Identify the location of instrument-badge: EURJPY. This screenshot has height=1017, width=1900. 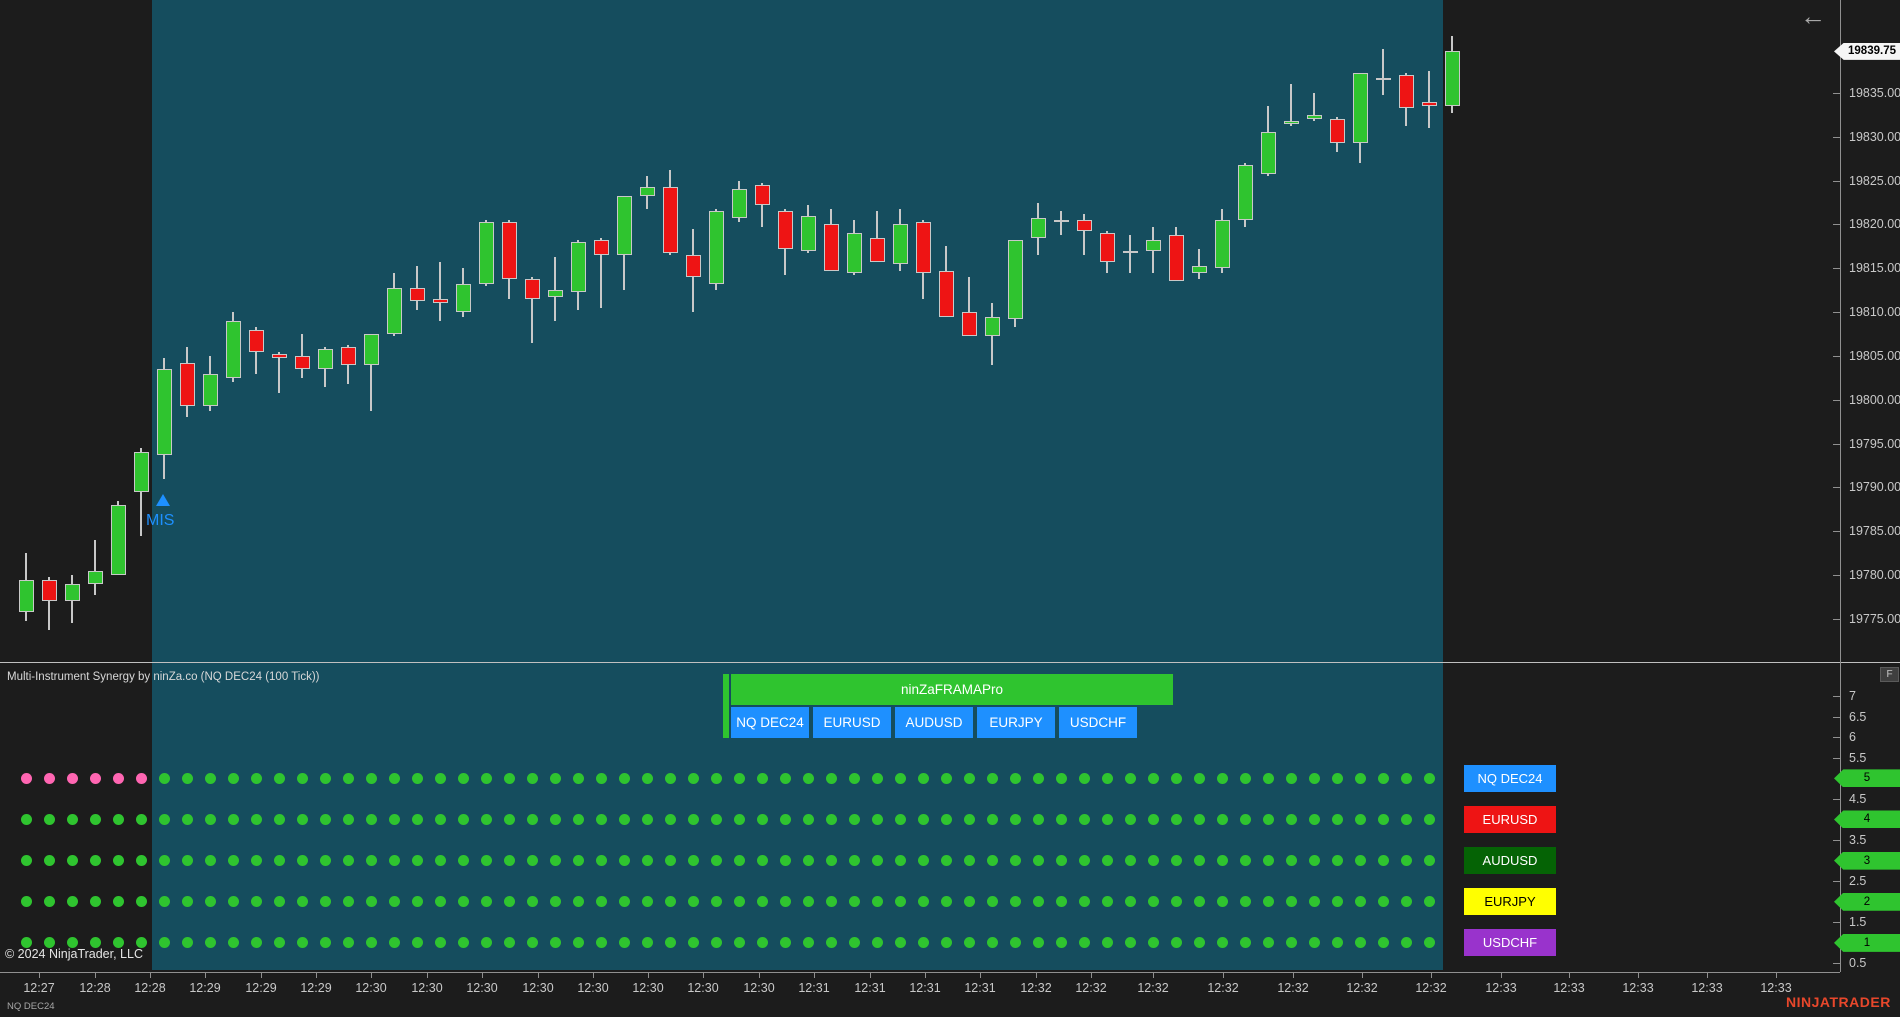
(1510, 902).